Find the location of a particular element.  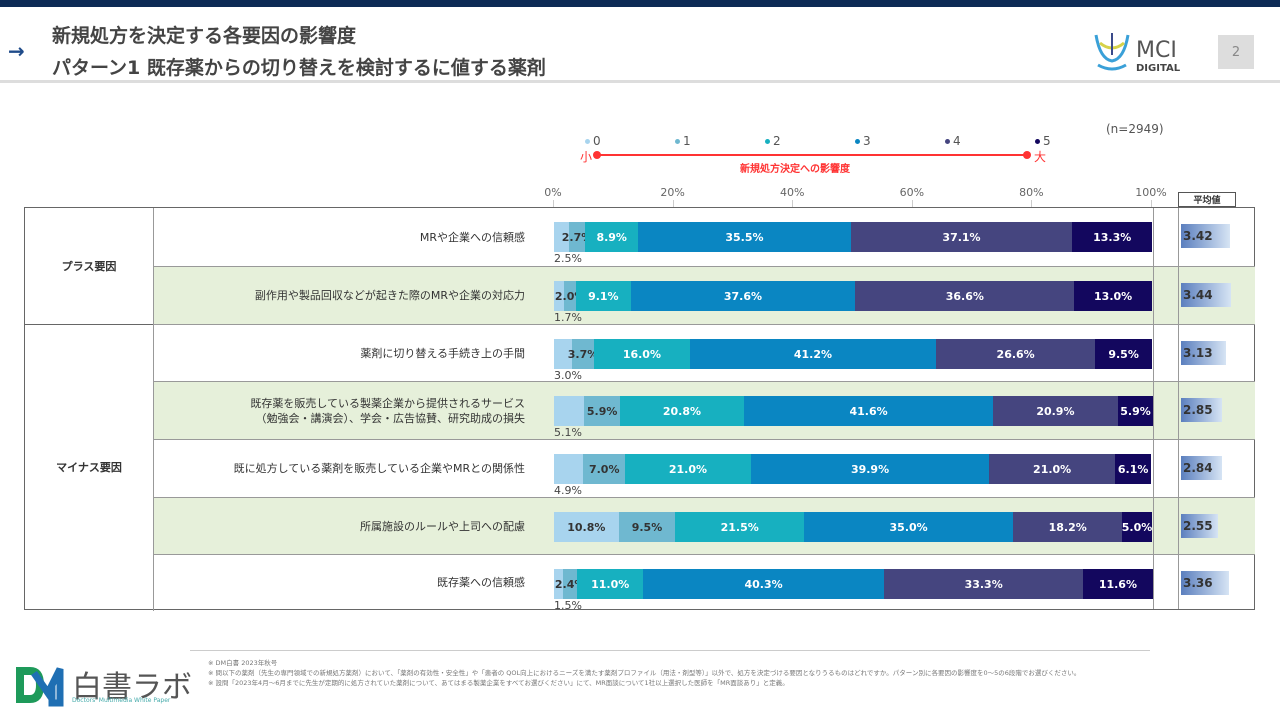

data-label: 13.0% is located at coordinates (1113, 296).